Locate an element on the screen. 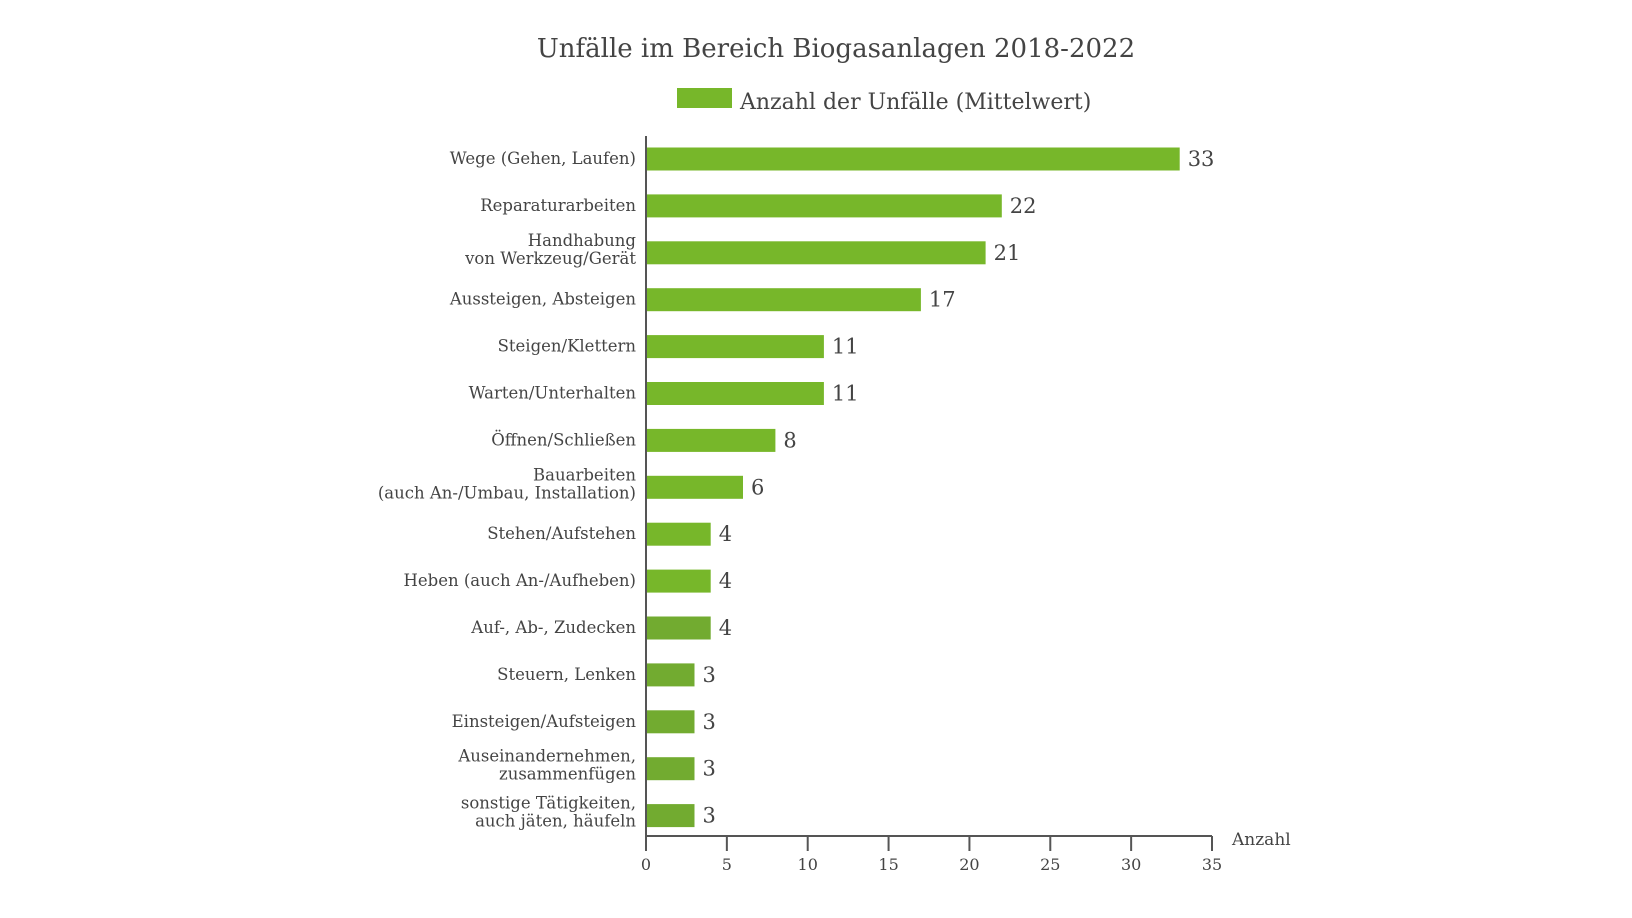 This screenshot has width=1632, height=918. category-label-line: Heben (auch An-/Aufheben) is located at coordinates (520, 580).